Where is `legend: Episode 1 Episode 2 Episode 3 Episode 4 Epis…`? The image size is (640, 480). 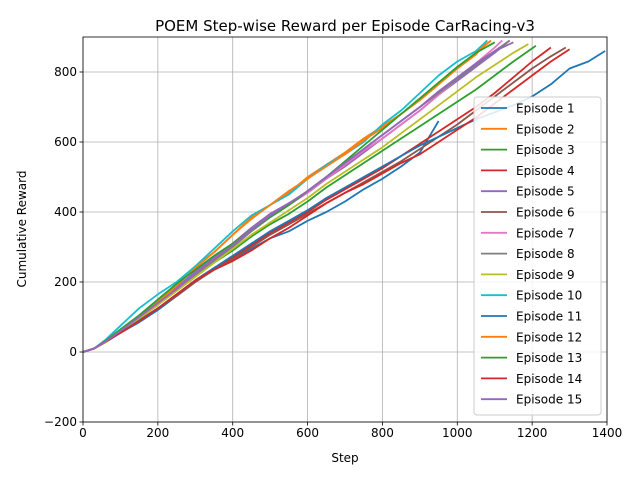 legend: Episode 1 Episode 2 Episode 3 Episode 4 Epis… is located at coordinates (537, 256).